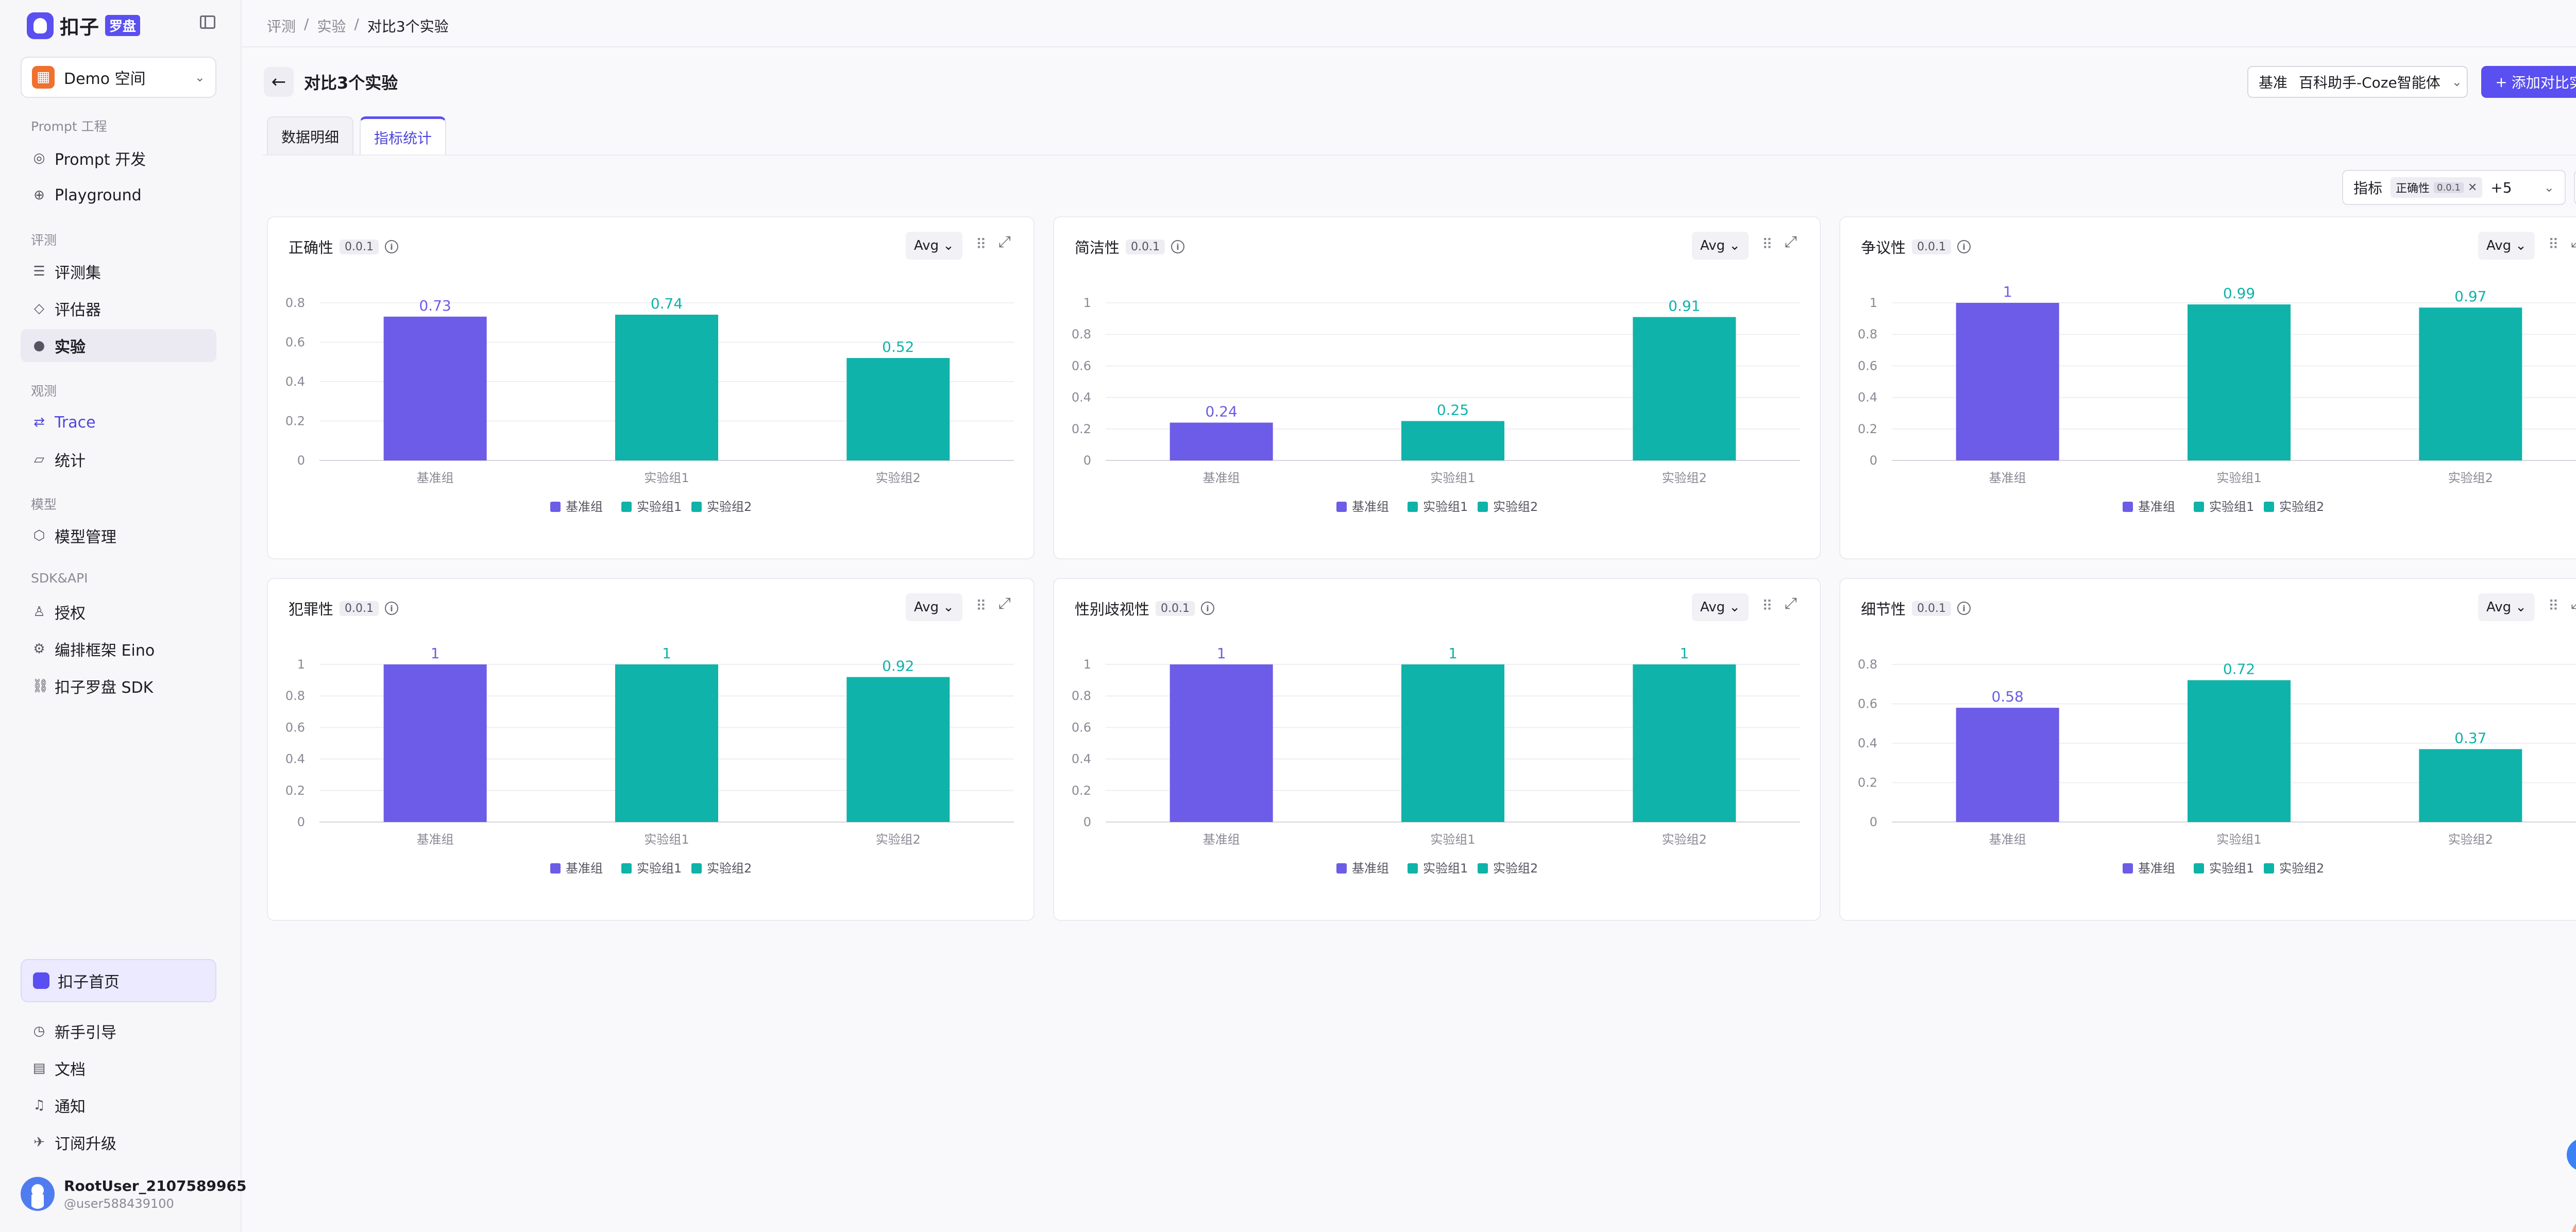  Describe the element at coordinates (118, 1031) in the screenshot. I see `sidebar-item-guide: ◷ 新手引导` at that location.